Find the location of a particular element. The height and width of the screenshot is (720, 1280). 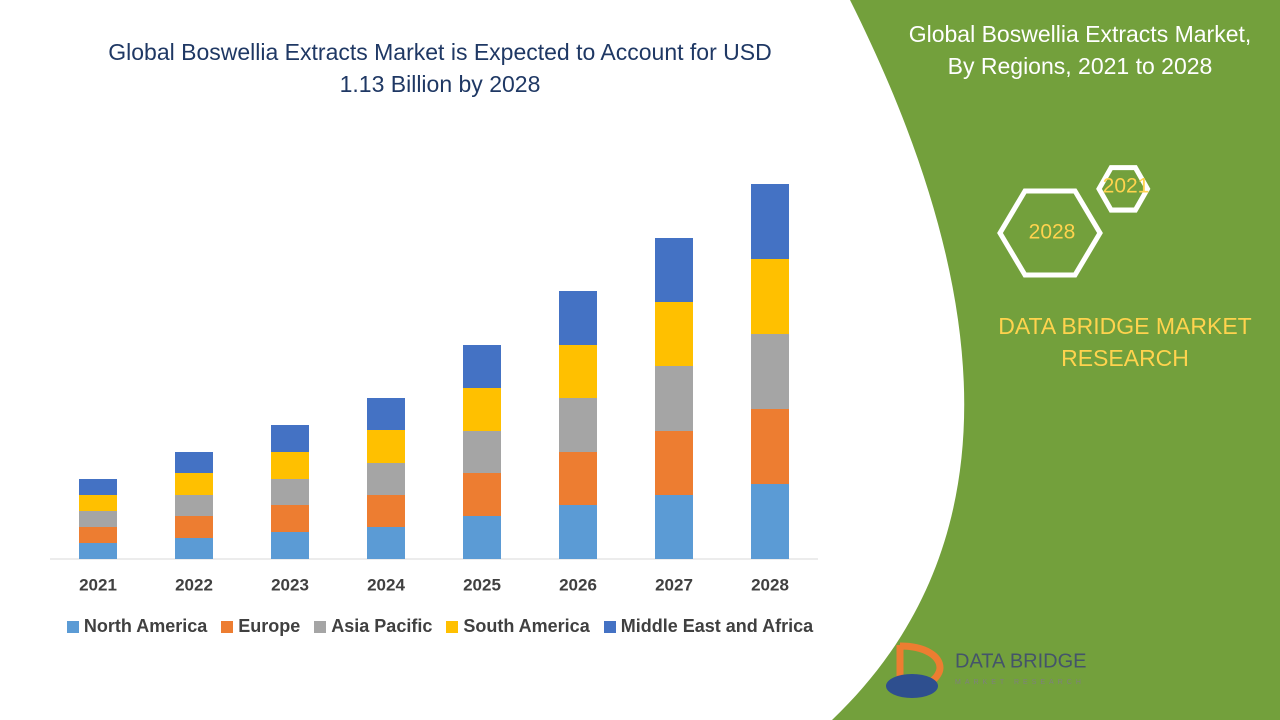

x-tick-label: 2027 is located at coordinates (674, 584).